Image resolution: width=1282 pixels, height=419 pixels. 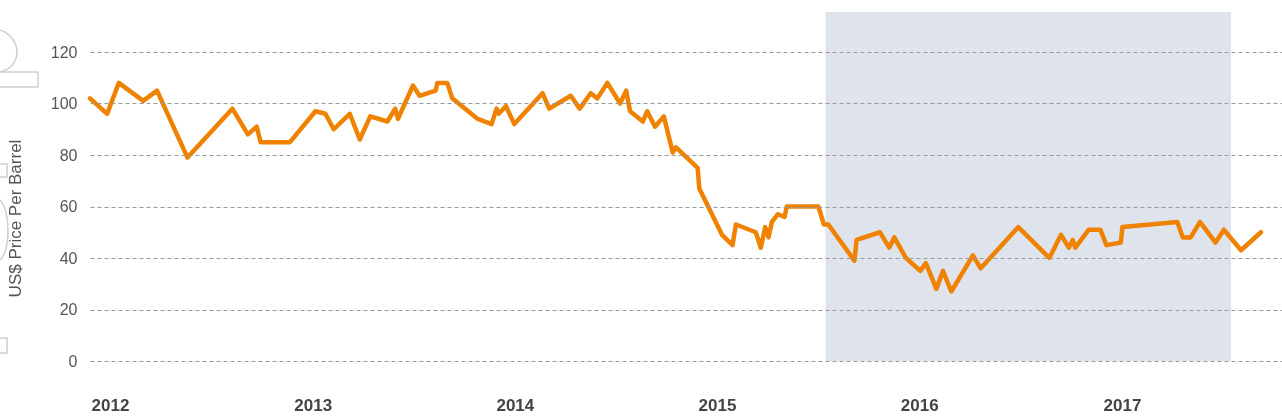 What do you see at coordinates (110, 405) in the screenshot?
I see `x-tick-label: 2012` at bounding box center [110, 405].